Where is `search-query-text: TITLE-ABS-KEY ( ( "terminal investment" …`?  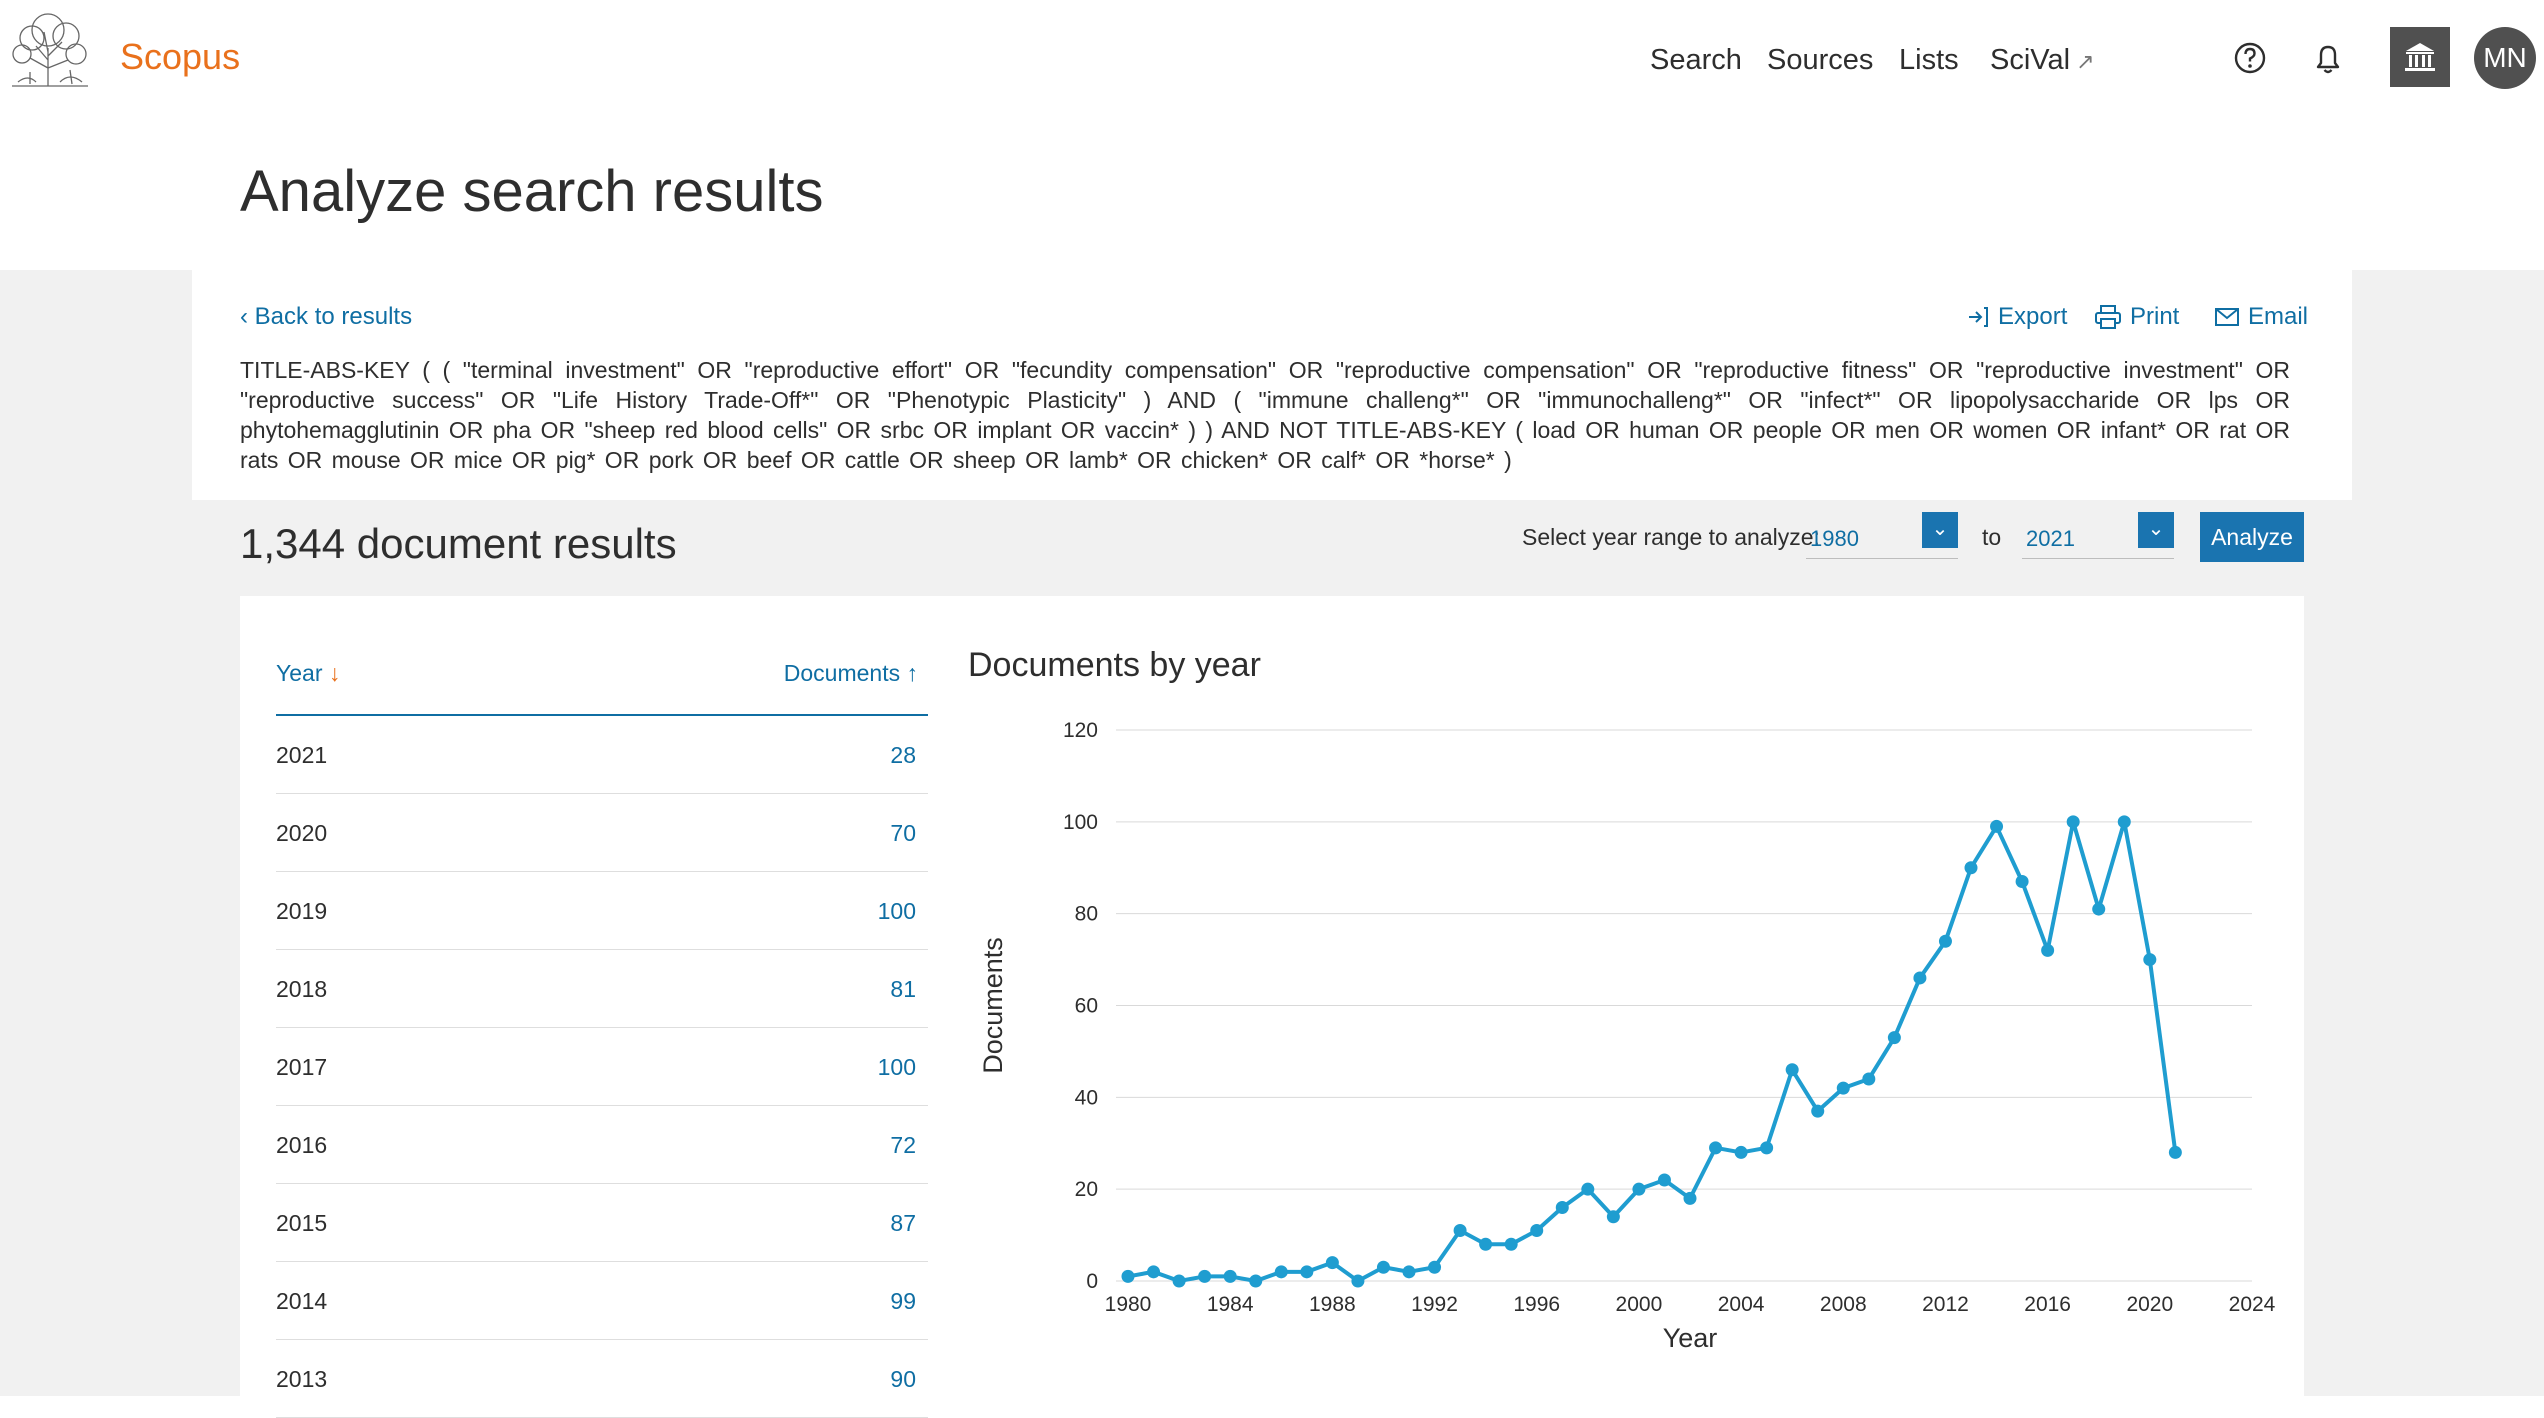
search-query-text: TITLE-ABS-KEY ( ( "terminal investment" … is located at coordinates (1265, 415).